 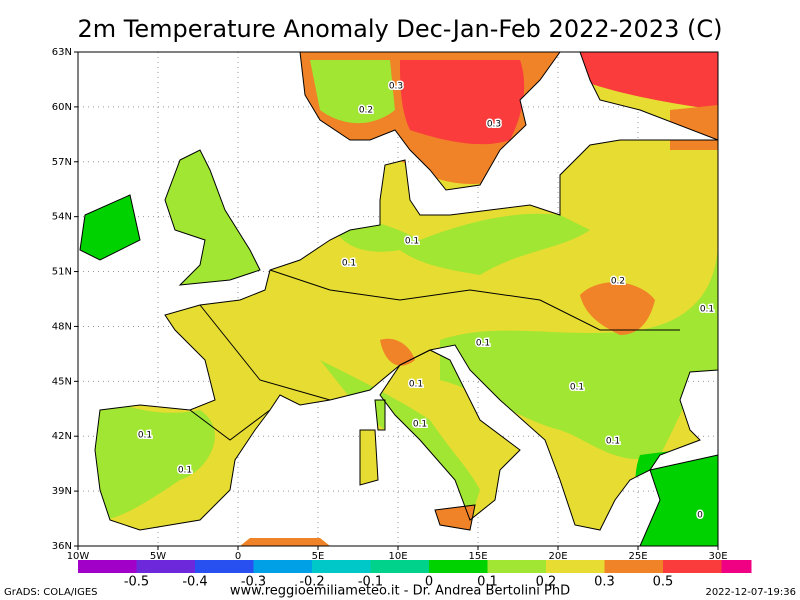 I want to click on lon-label: 20E, so click(x=557, y=556).